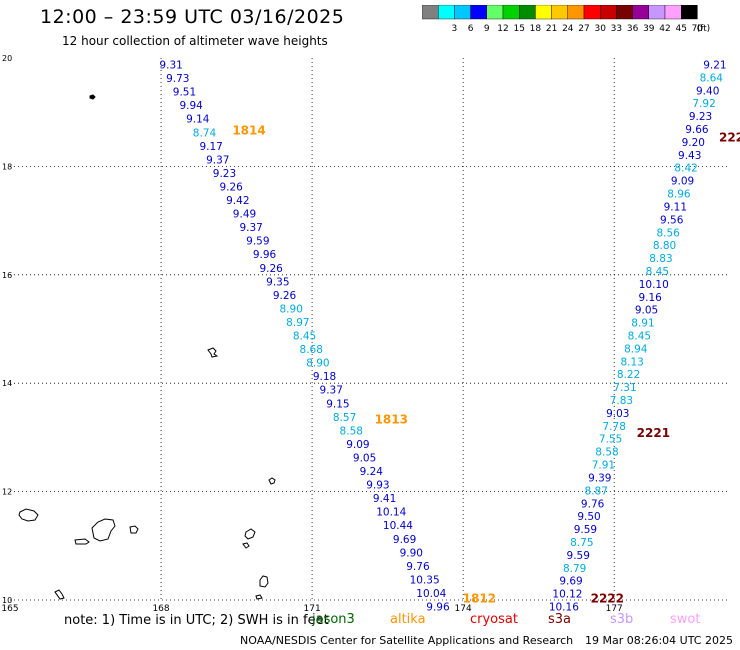  Describe the element at coordinates (614, 427) in the screenshot. I see `wave-height-label: 7.78` at that location.